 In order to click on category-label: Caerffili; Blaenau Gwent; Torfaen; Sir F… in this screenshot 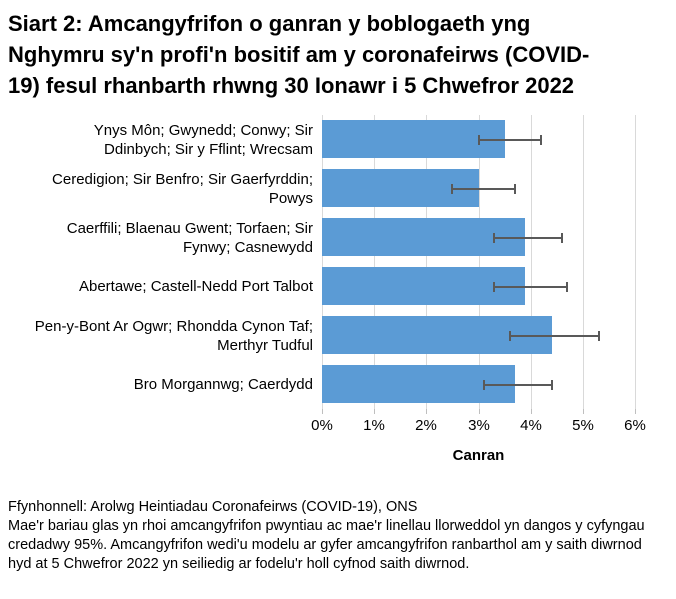, I will do `click(161, 237)`.